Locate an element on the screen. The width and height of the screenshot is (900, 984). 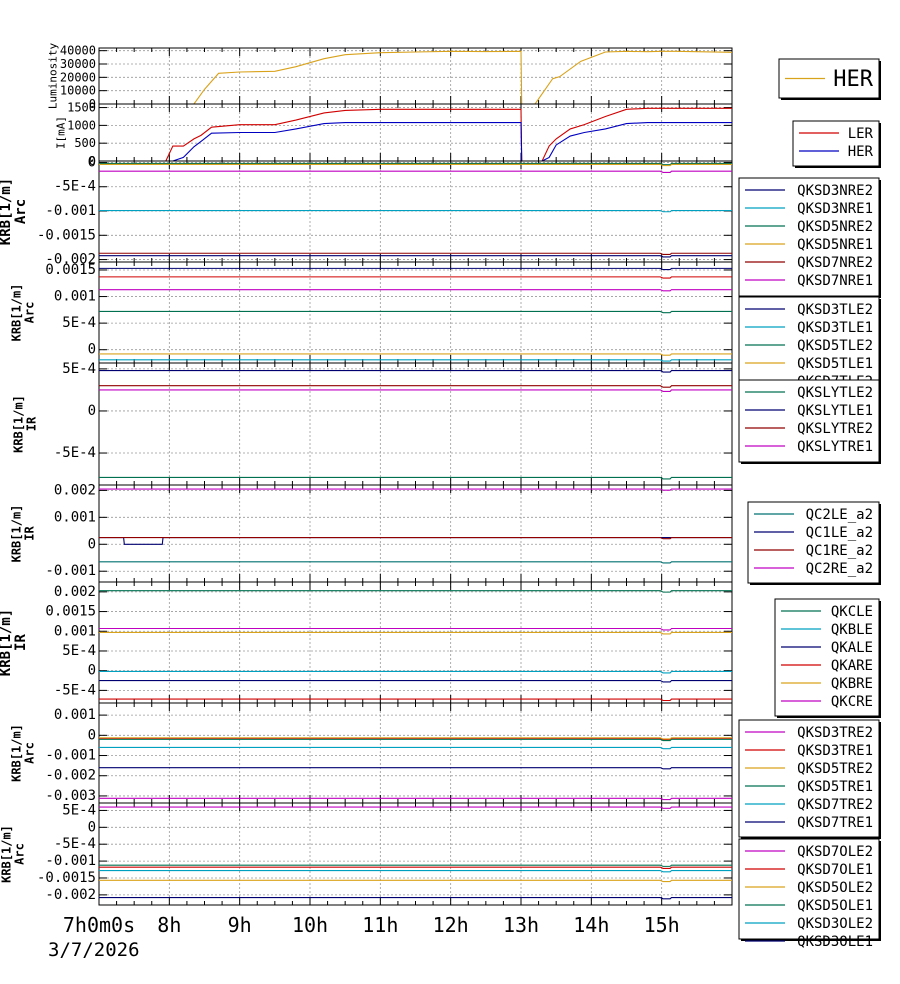
chart-panel-6: -0.001 0 0.001 0.002 KRB[1/m] IR is located at coordinates (371, 532).